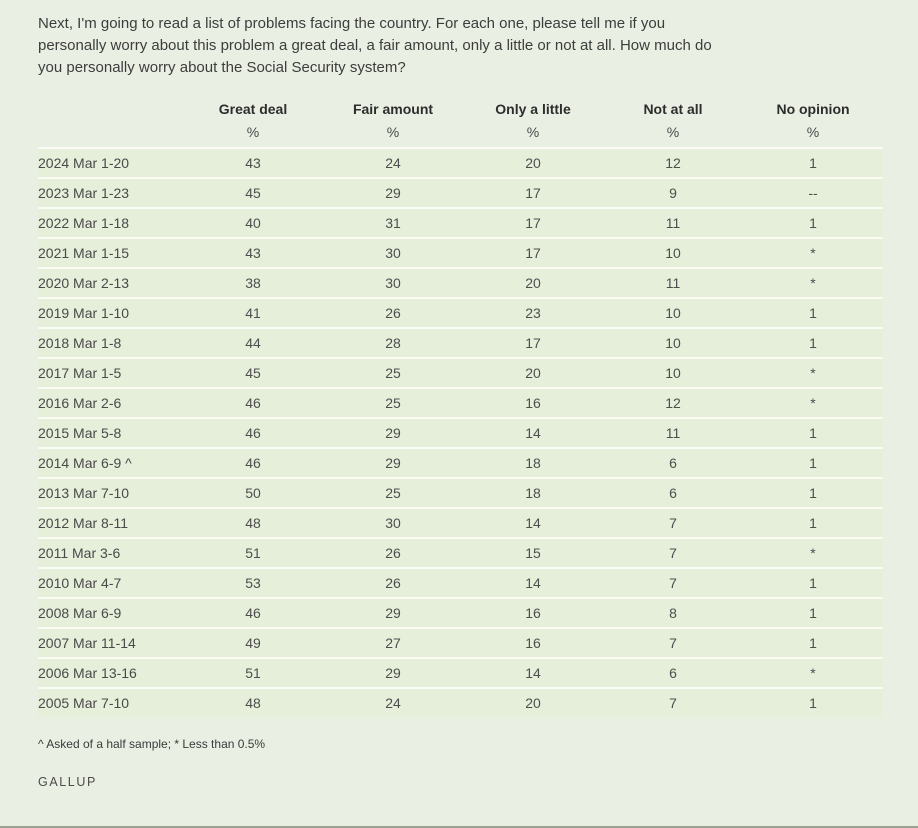 This screenshot has width=918, height=828. What do you see at coordinates (253, 283) in the screenshot?
I see `cell-great-deal: 38` at bounding box center [253, 283].